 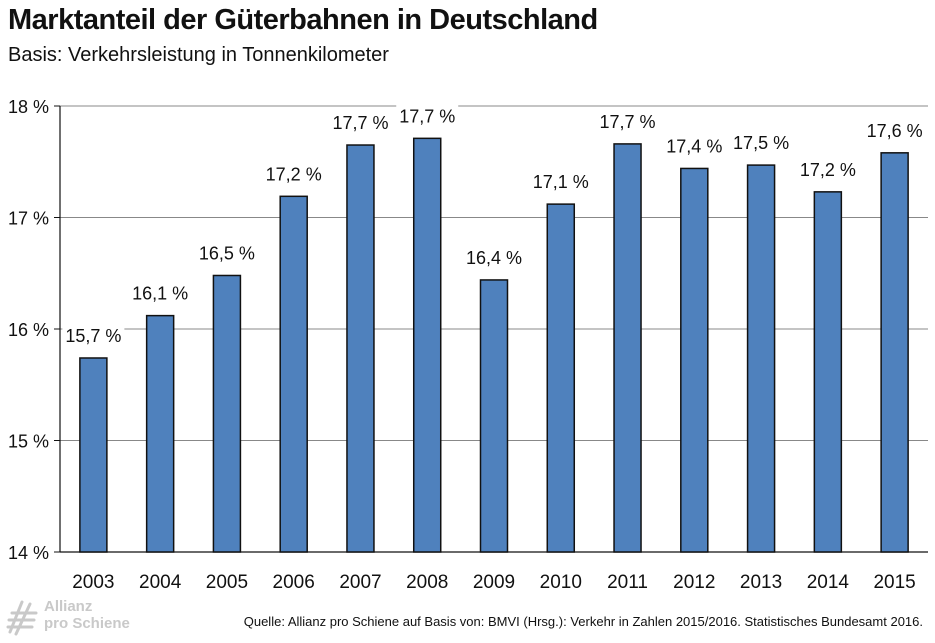 I want to click on x-tick-label: 2015, so click(x=894, y=582).